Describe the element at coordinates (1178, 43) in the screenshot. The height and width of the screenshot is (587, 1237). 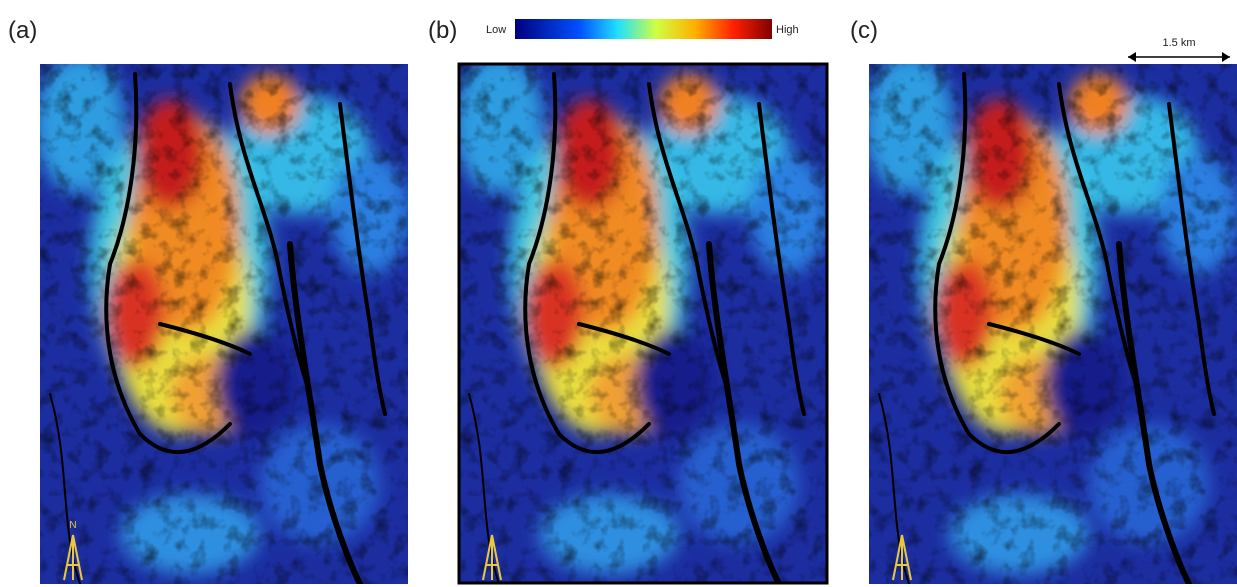
I see `scale-label: 1.5 km` at that location.